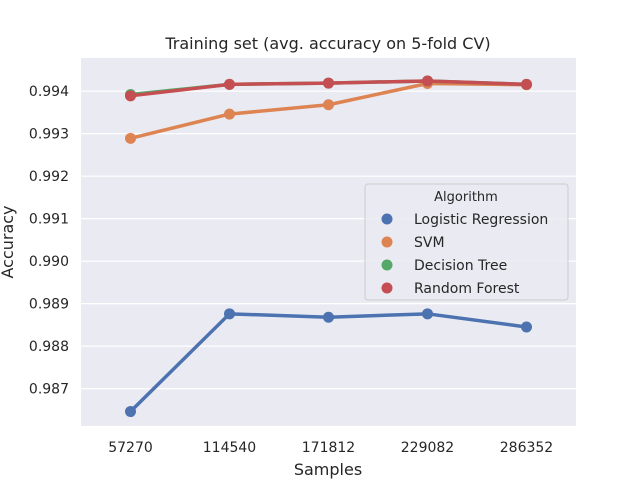 Image resolution: width=640 pixels, height=480 pixels. I want to click on y-tick-label: 0.988, so click(49, 347).